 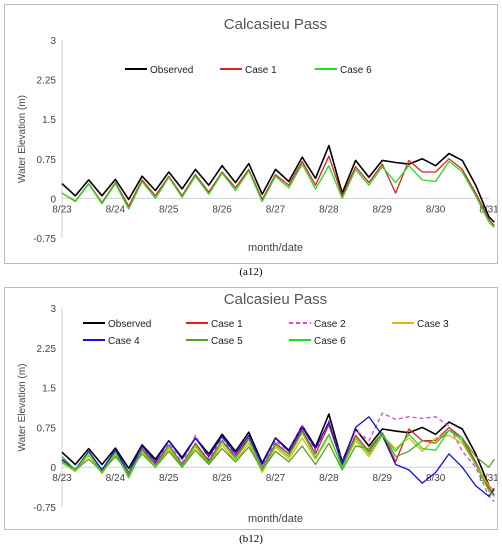 I want to click on legend-label: Case 4, so click(x=124, y=341).